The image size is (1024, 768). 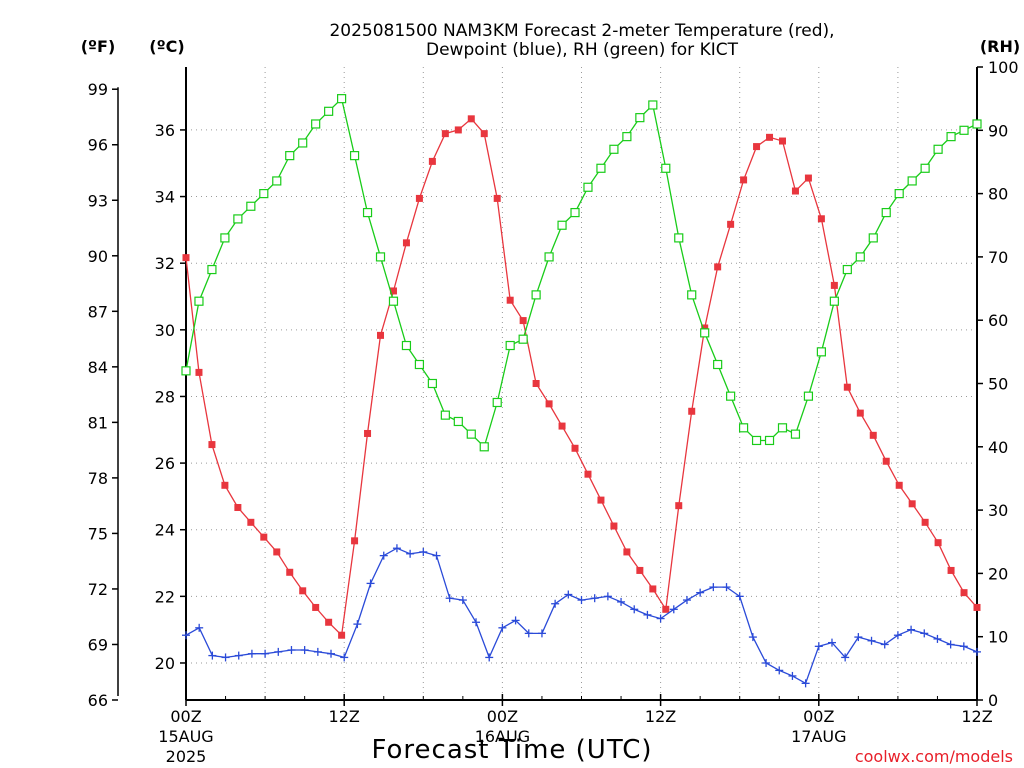 I want to click on rh-tick-label: 30, so click(x=998, y=510).